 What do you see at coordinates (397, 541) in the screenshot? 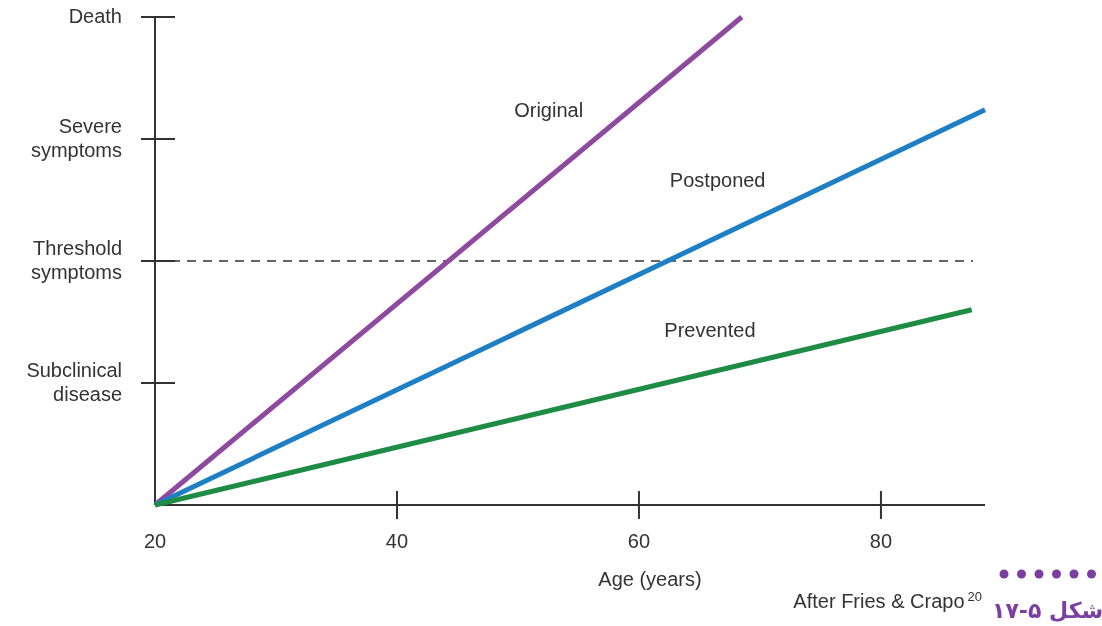
I see `x-tick-label: 40` at bounding box center [397, 541].